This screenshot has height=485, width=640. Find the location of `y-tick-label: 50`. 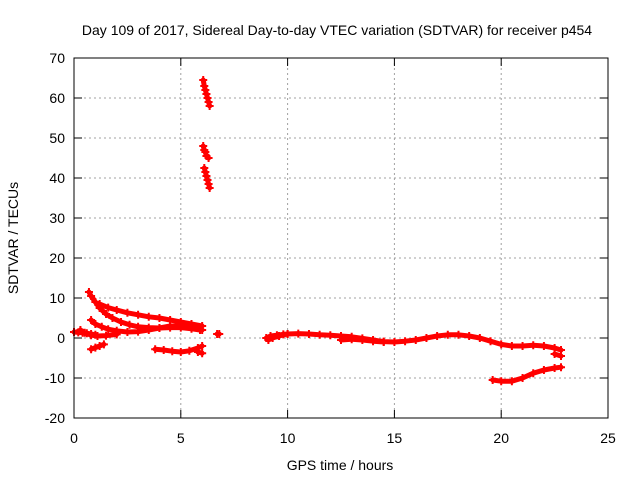

y-tick-label: 50 is located at coordinates (57, 138).